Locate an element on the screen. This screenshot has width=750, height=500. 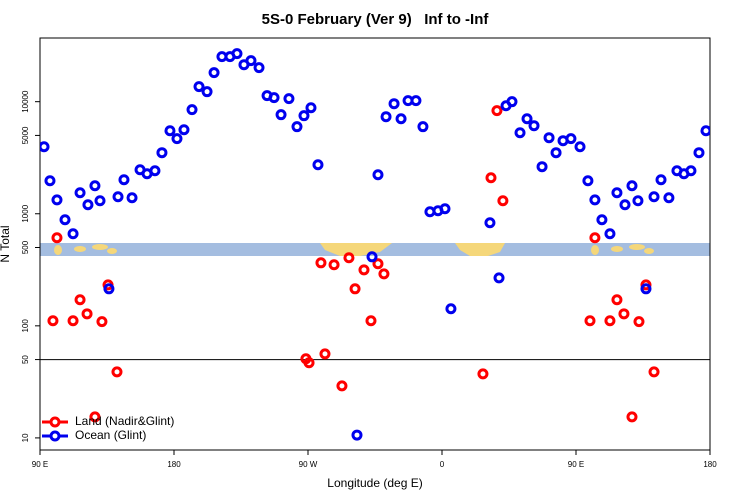
legend-label: Land (Nadir&Glint) is located at coordinates (124, 421).